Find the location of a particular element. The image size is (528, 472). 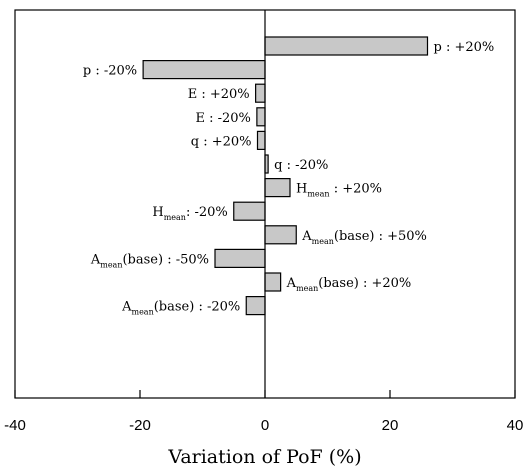

bar-label: p : +20% is located at coordinates (464, 47).